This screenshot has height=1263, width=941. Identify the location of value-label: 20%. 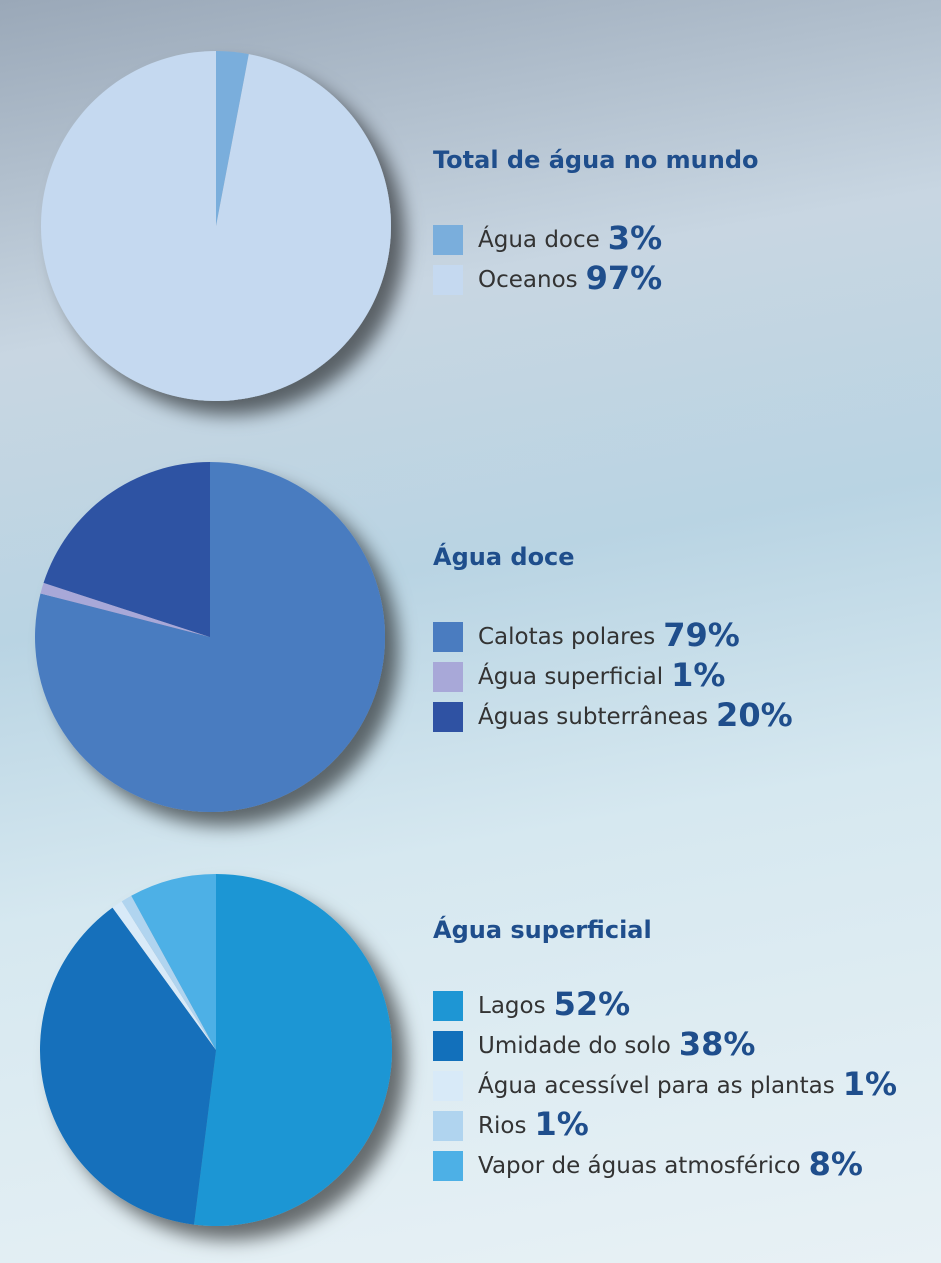
(754, 715).